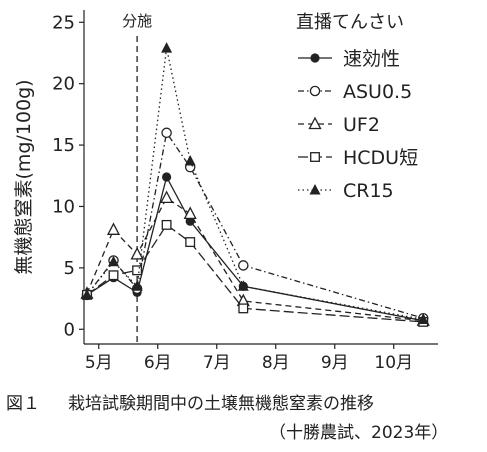 This screenshot has width=487, height=452. What do you see at coordinates (69, 268) in the screenshot?
I see `y-tick-label: 5` at bounding box center [69, 268].